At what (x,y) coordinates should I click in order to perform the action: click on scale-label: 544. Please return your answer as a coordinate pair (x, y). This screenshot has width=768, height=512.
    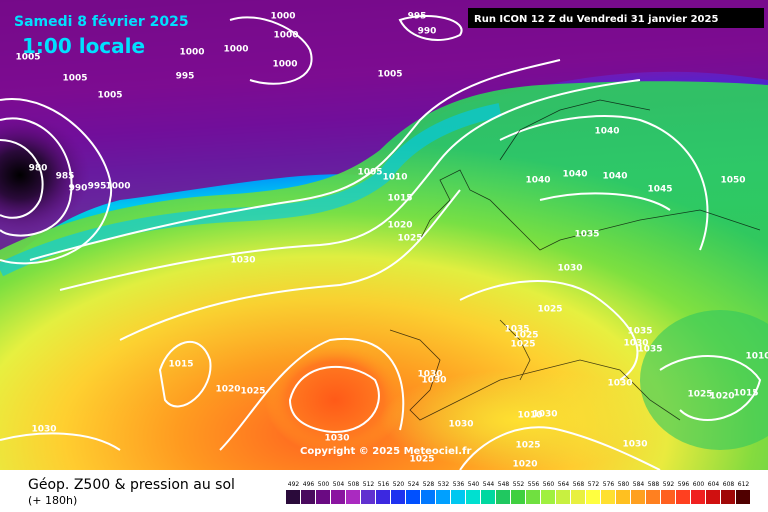
    Looking at the image, I should click on (489, 484).